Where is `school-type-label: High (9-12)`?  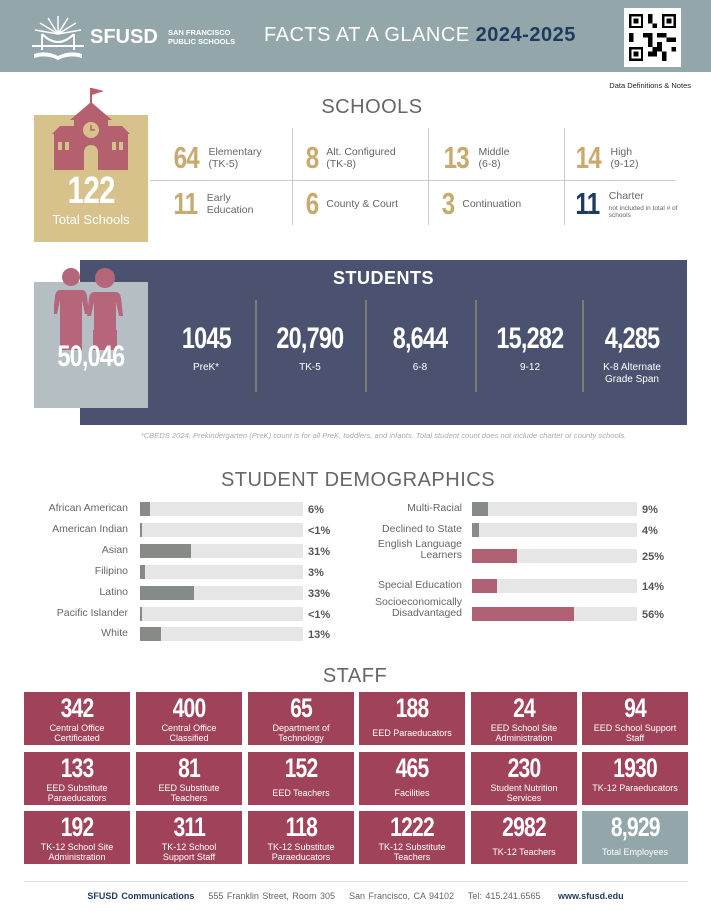
school-type-label: High (9-12) is located at coordinates (624, 158).